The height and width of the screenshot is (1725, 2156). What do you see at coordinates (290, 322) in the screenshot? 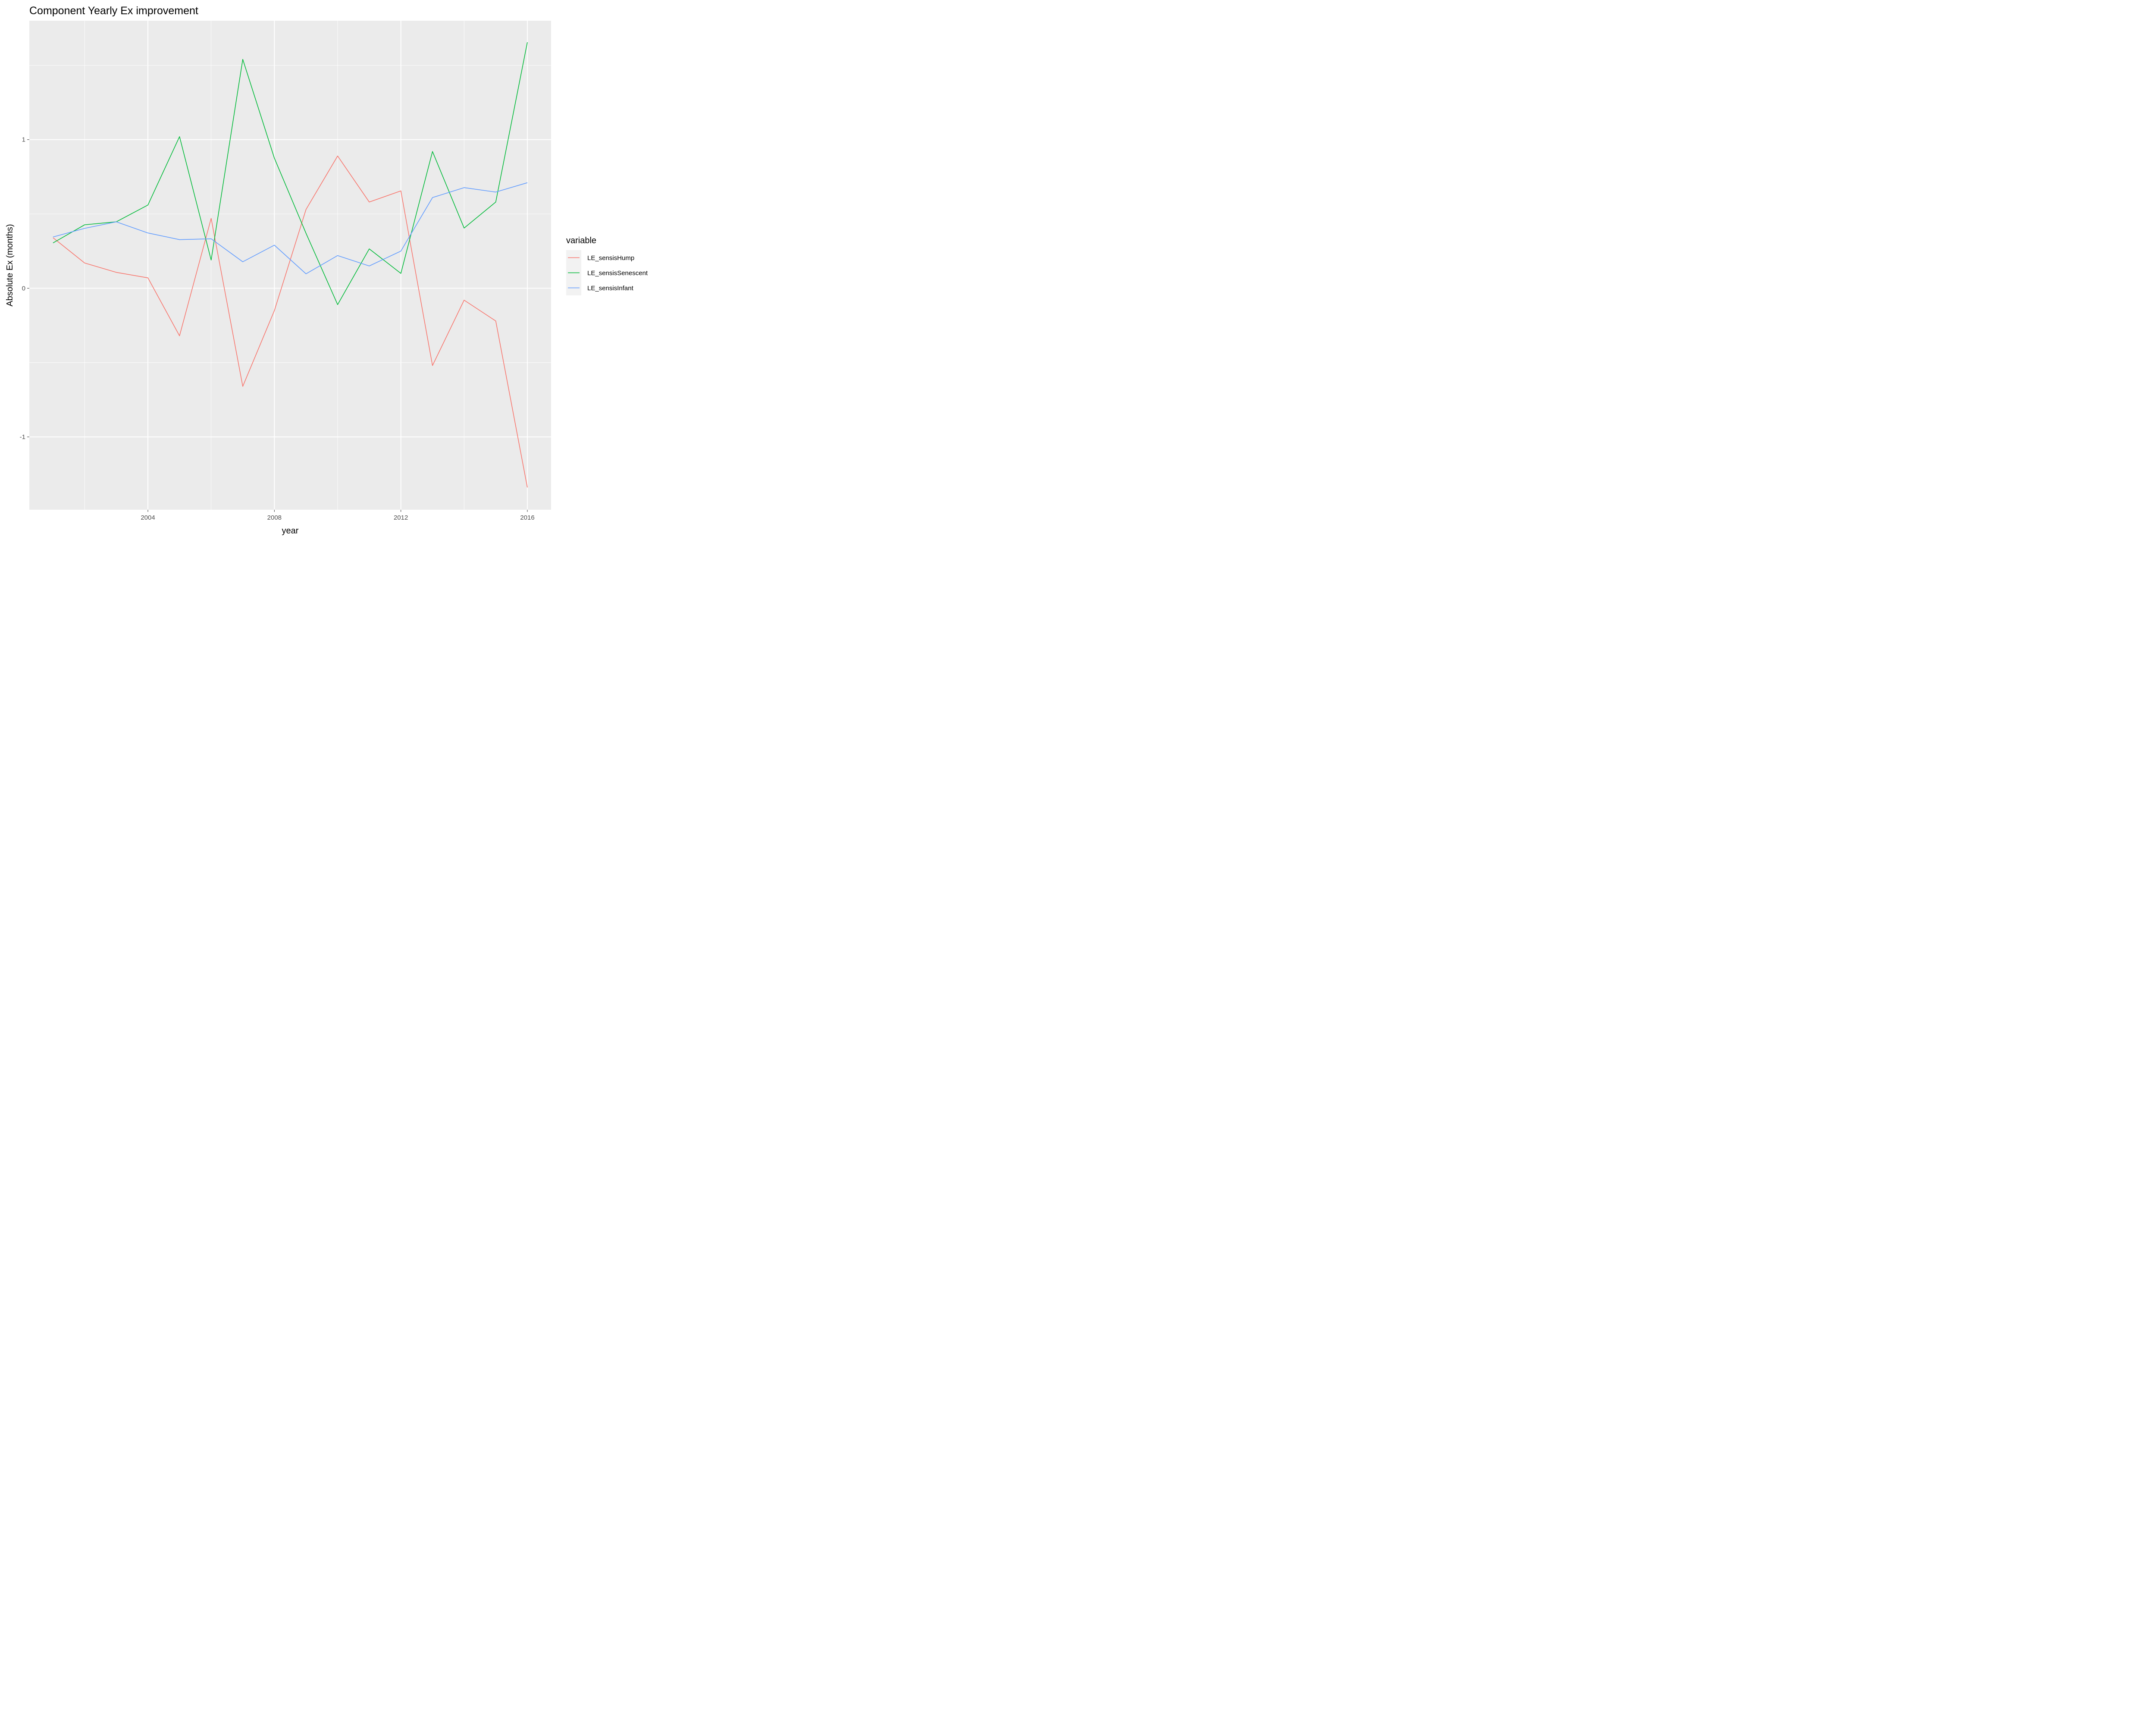
I see `series-line-LE_sensisHump` at bounding box center [290, 322].